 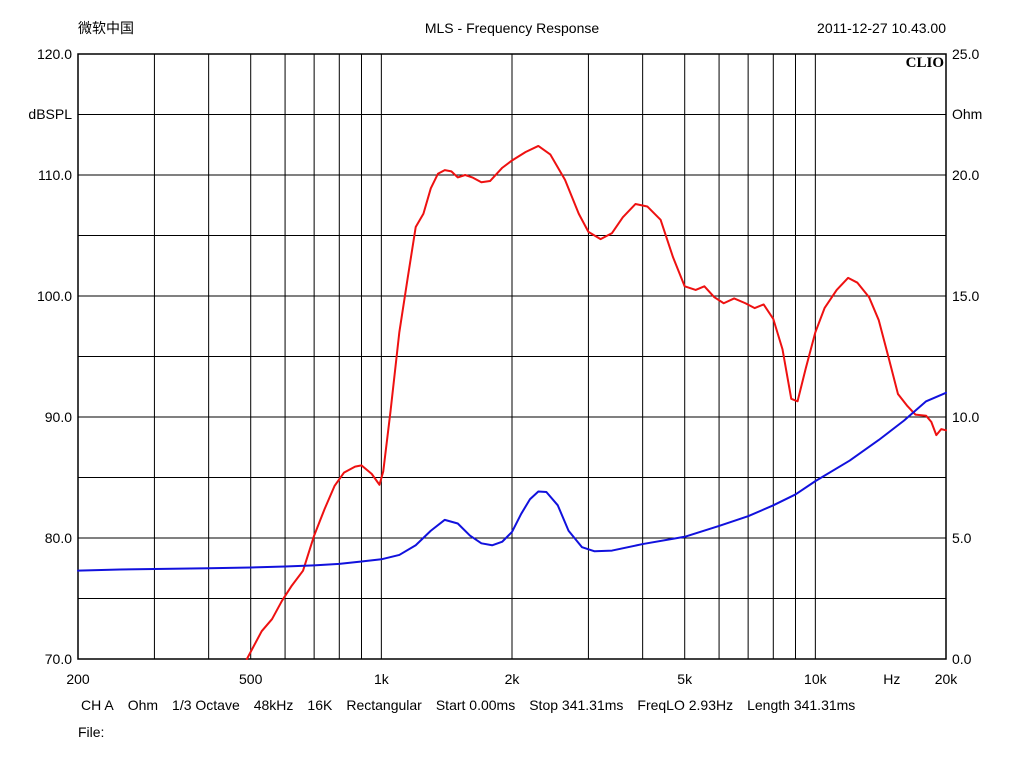 I want to click on smoothing-label: 1/3 Octave, so click(x=206, y=705).